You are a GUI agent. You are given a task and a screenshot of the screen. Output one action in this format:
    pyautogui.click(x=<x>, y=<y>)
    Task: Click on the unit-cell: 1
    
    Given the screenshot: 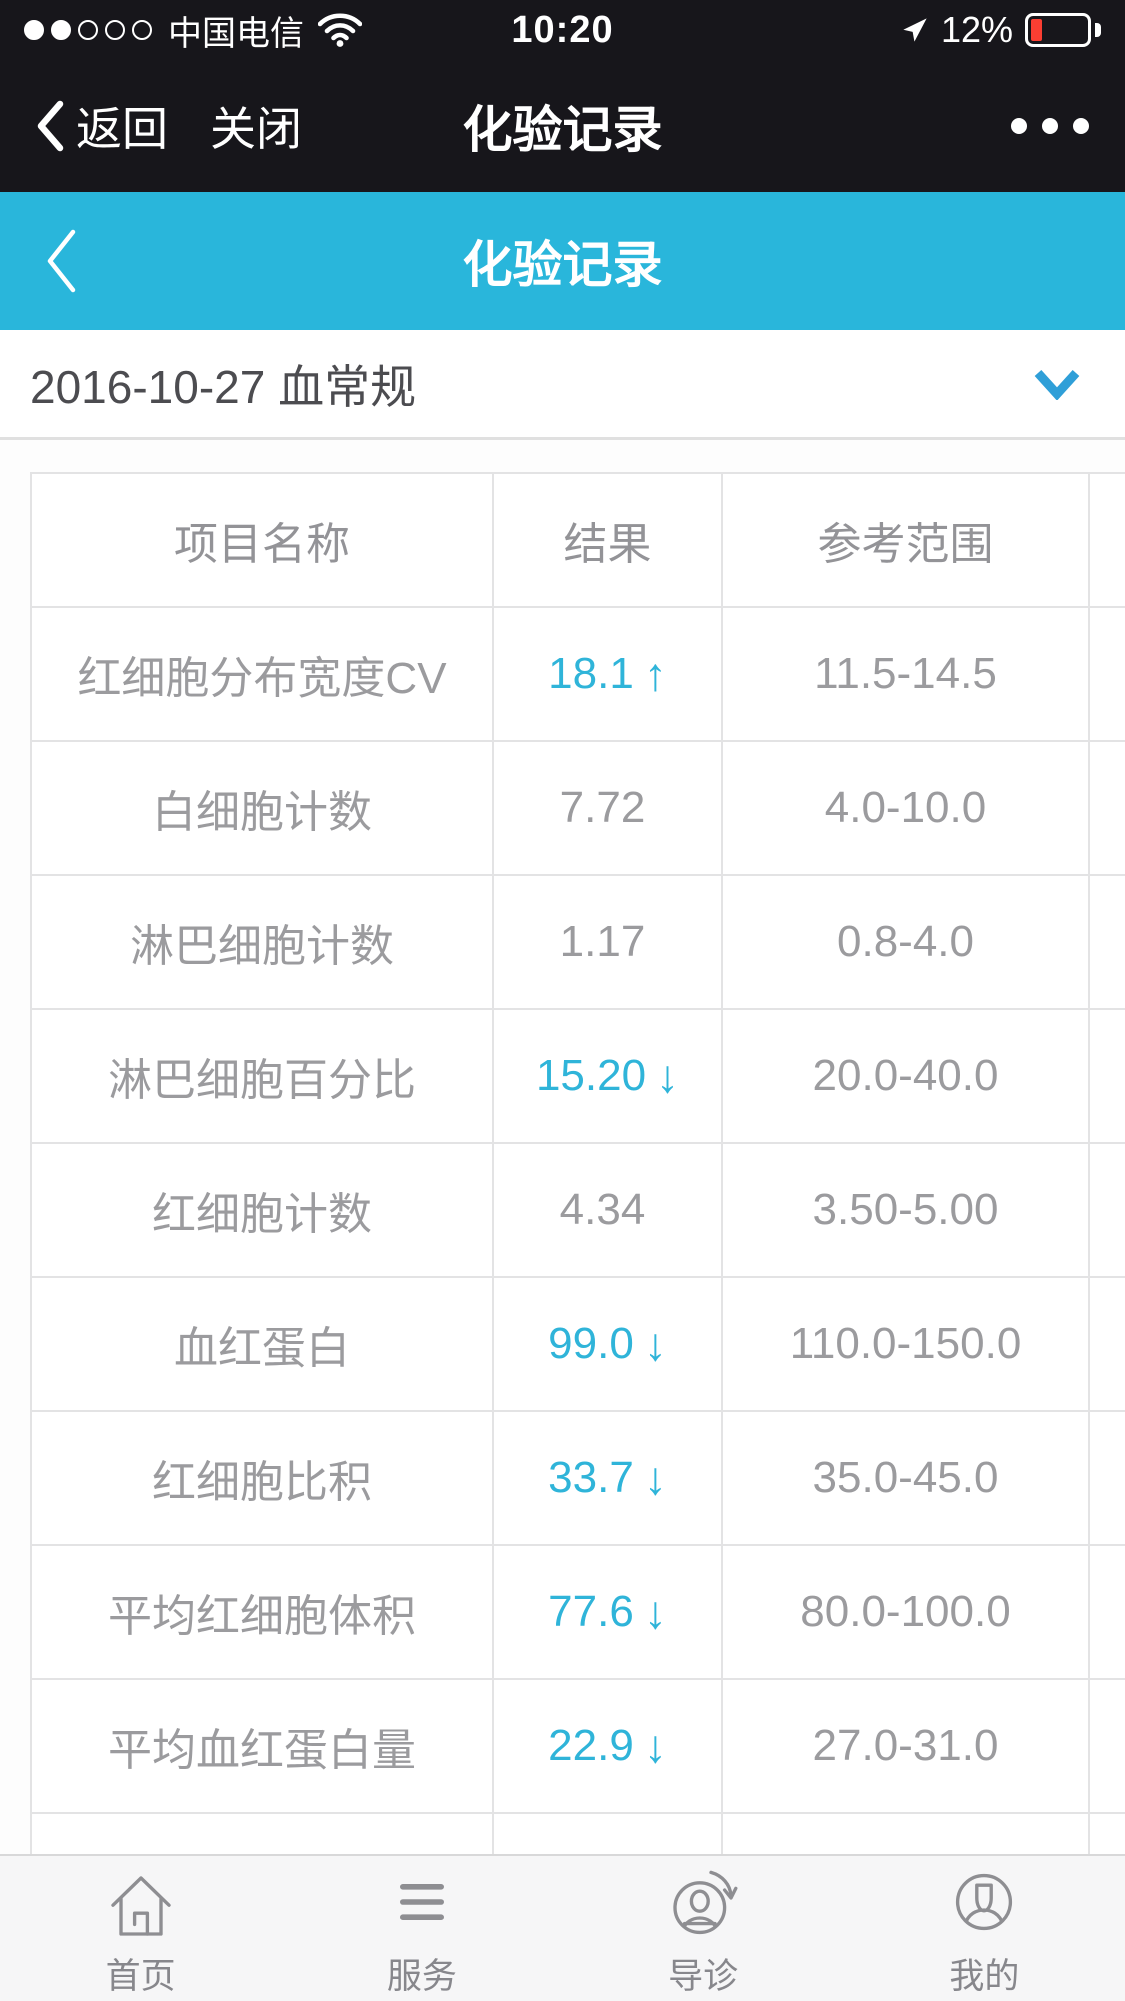 What is the action you would take?
    pyautogui.click(x=1106, y=1210)
    